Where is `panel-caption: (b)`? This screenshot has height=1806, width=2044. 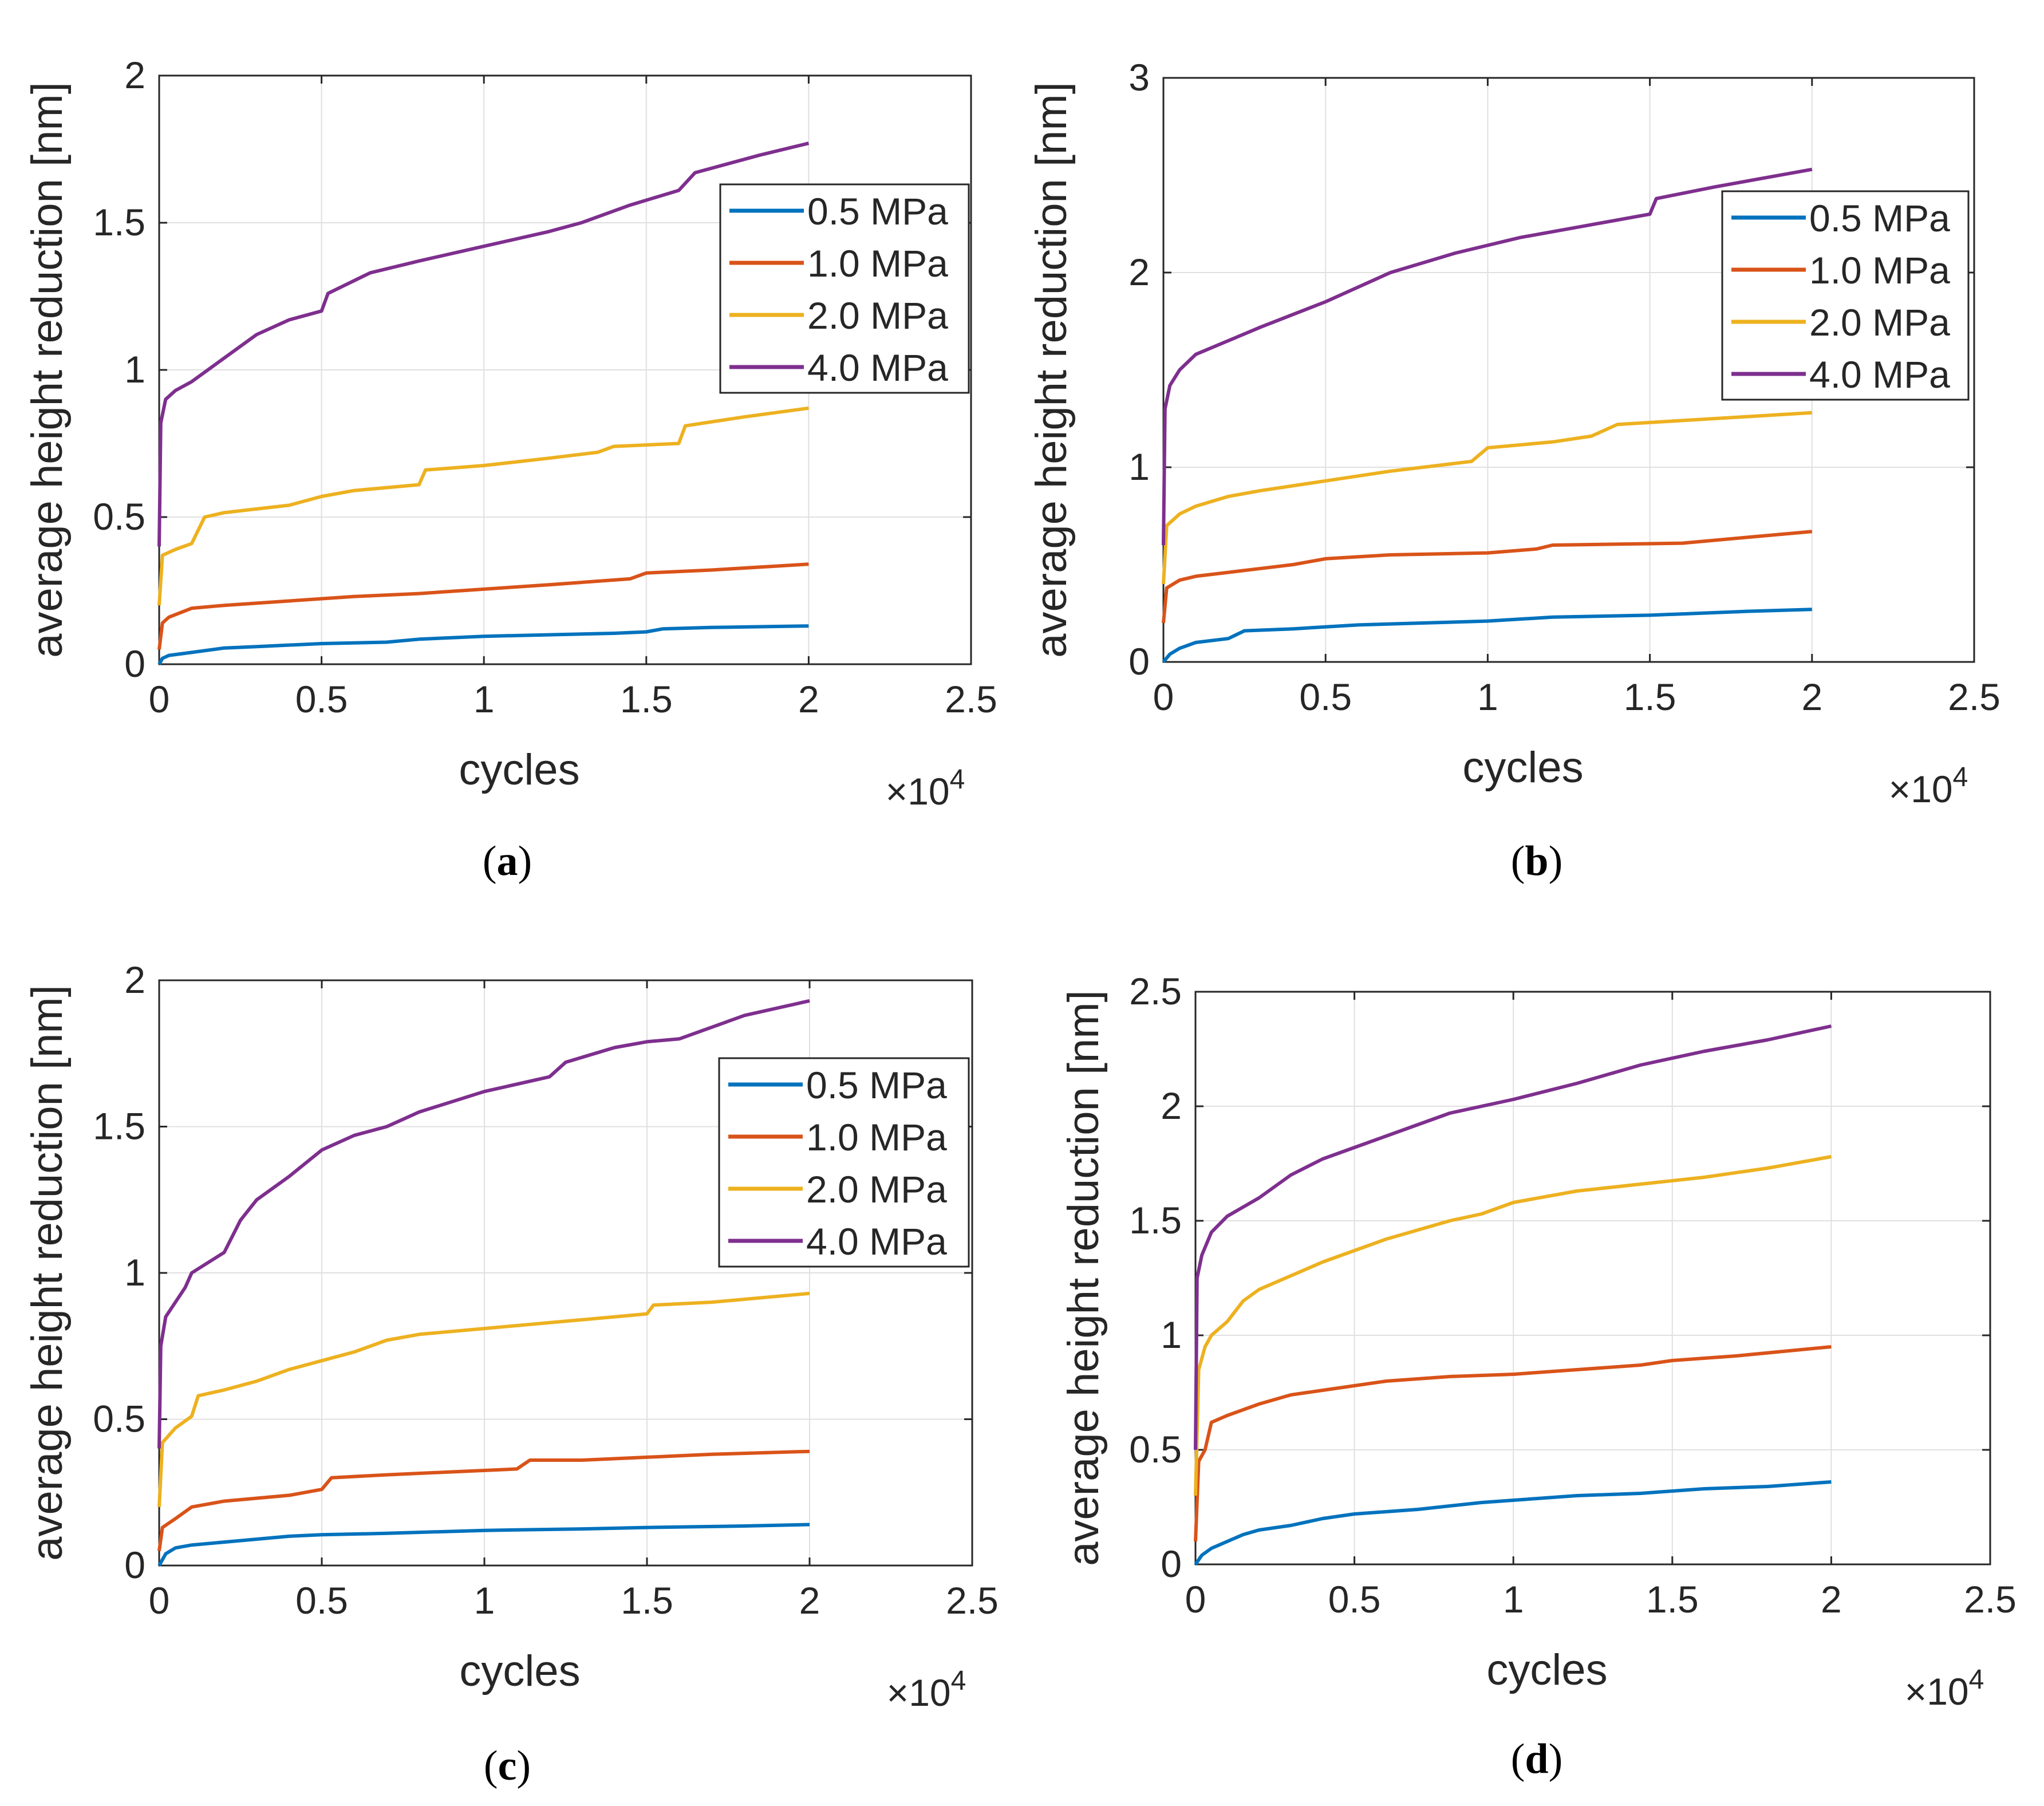 panel-caption: (b) is located at coordinates (1536, 861).